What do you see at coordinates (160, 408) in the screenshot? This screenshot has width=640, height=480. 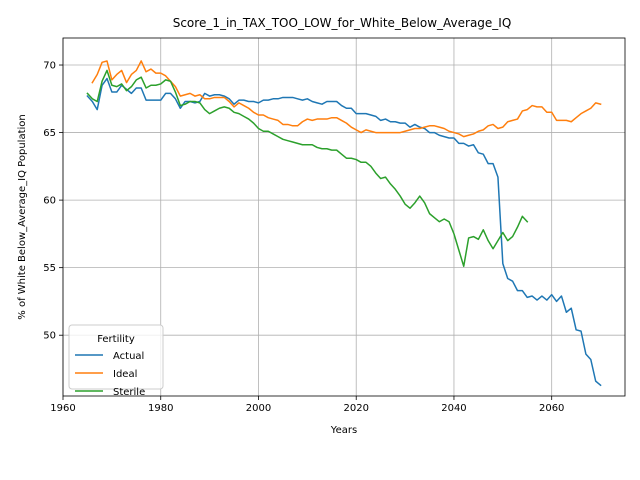 I see `x-tick-label: 1980` at bounding box center [160, 408].